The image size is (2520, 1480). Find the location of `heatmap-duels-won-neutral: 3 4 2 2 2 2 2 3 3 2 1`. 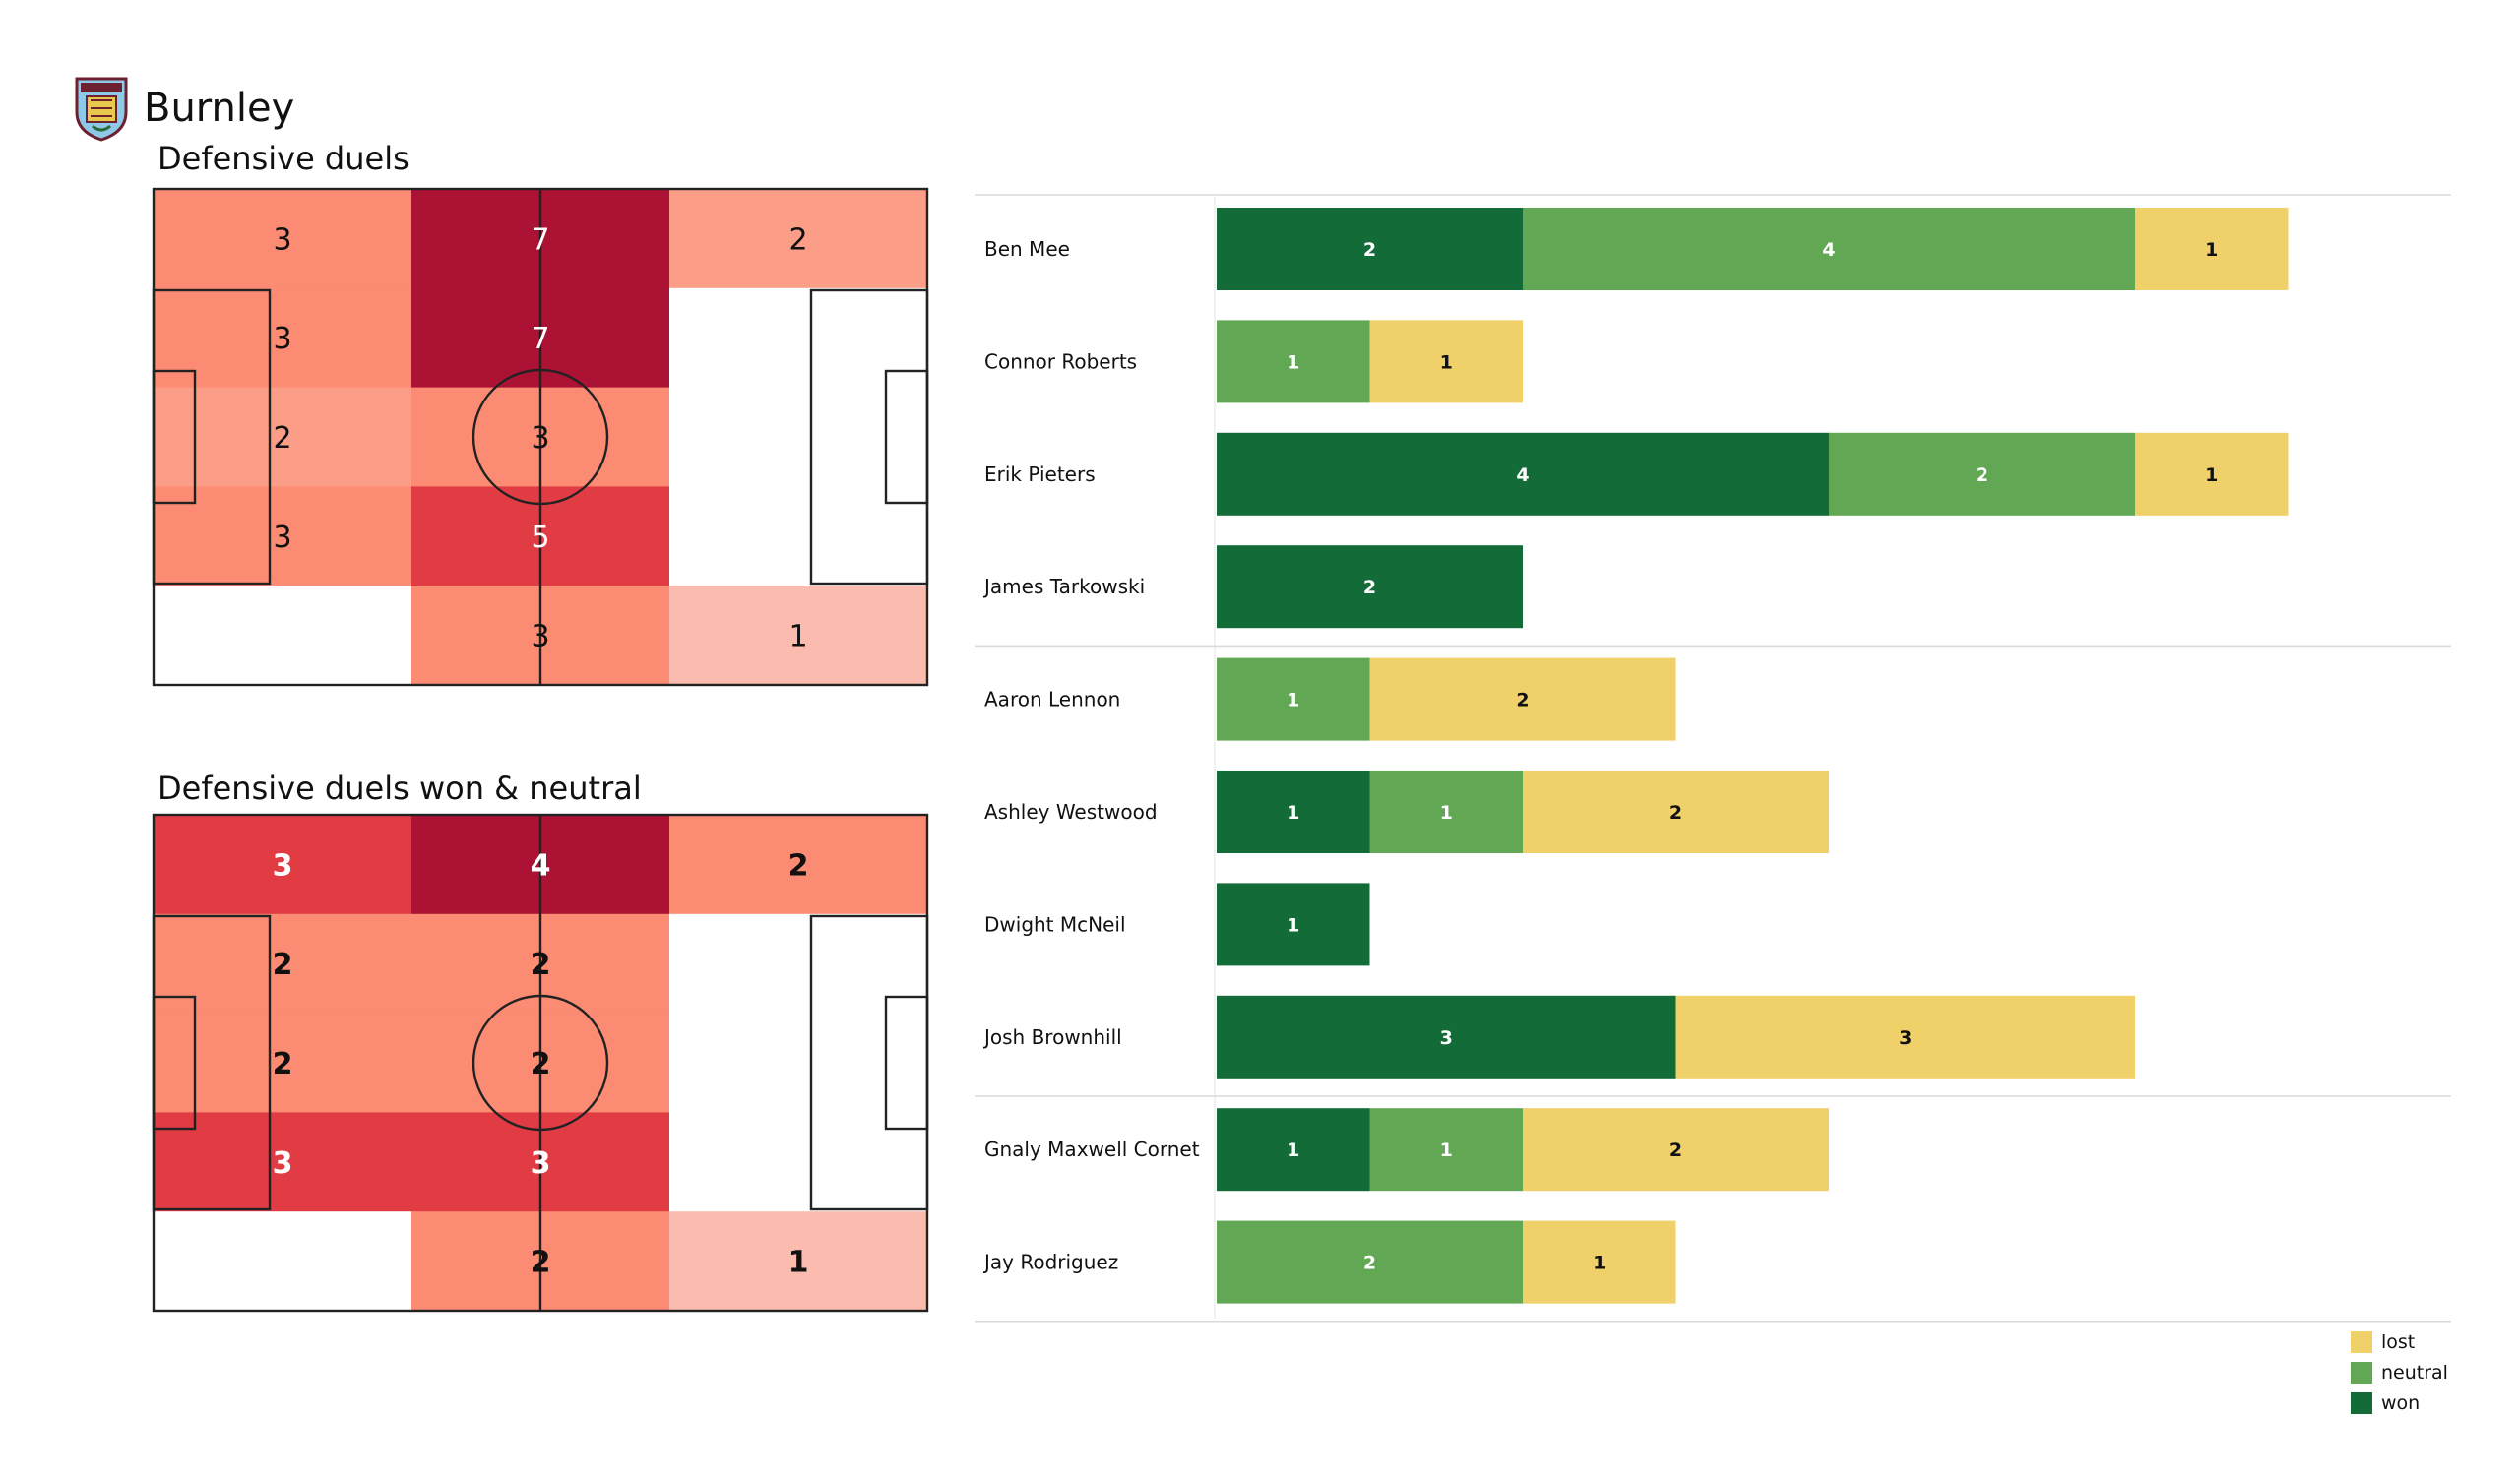

heatmap-duels-won-neutral: 3 4 2 2 2 2 2 3 3 2 1 is located at coordinates (540, 1063).